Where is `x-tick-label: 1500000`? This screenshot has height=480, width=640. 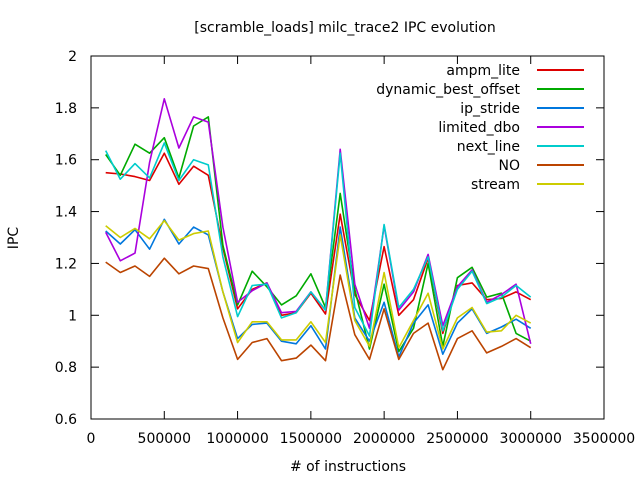
x-tick-label: 1500000 is located at coordinates (311, 439).